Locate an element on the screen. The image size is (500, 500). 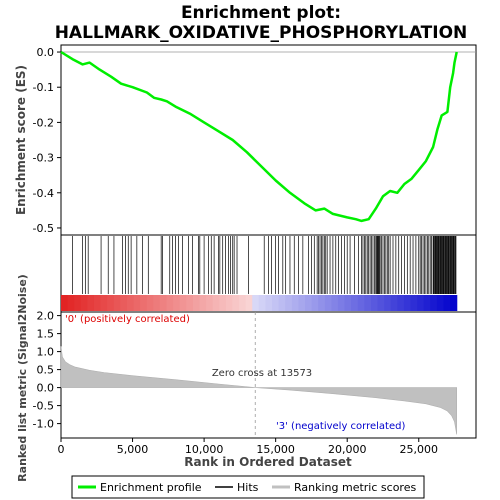
es-ytick-label: -0.2 is located at coordinates (43, 122).